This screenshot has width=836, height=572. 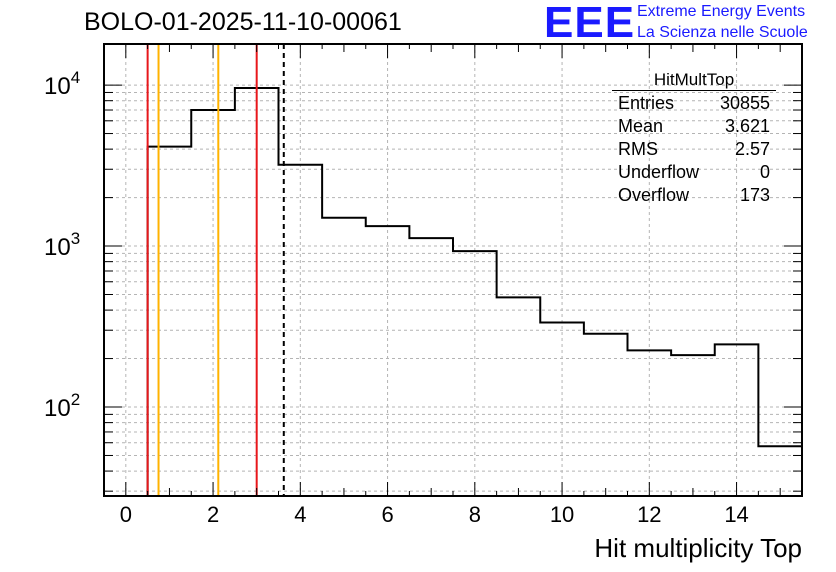 I want to click on x-tick-label: 8, so click(x=475, y=514).